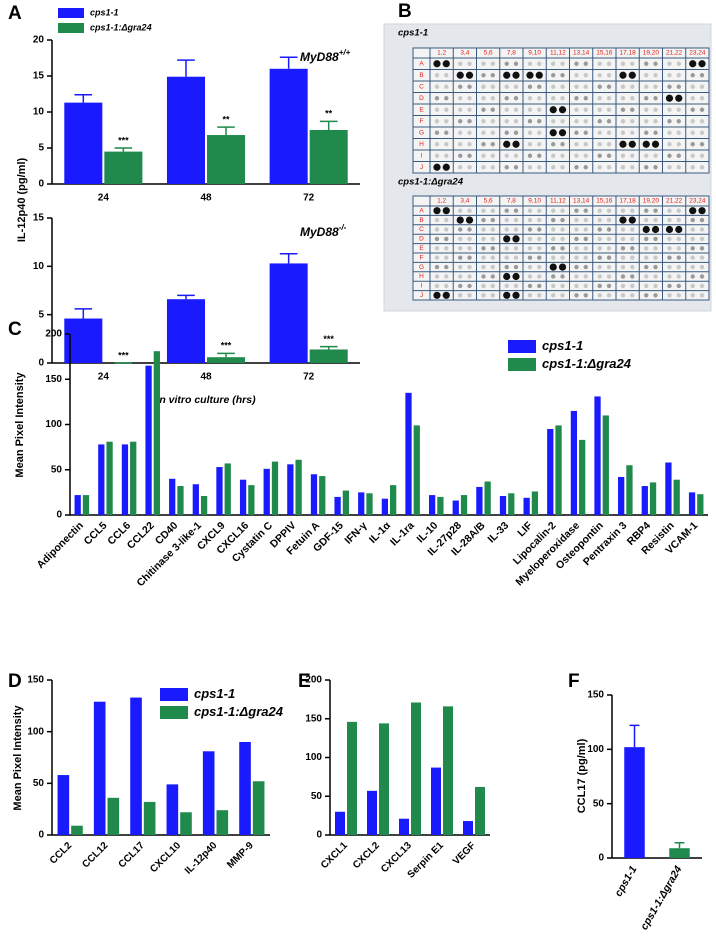  What do you see at coordinates (674, 201) in the screenshot?
I see `blot-column-label: 21,22` at bounding box center [674, 201].